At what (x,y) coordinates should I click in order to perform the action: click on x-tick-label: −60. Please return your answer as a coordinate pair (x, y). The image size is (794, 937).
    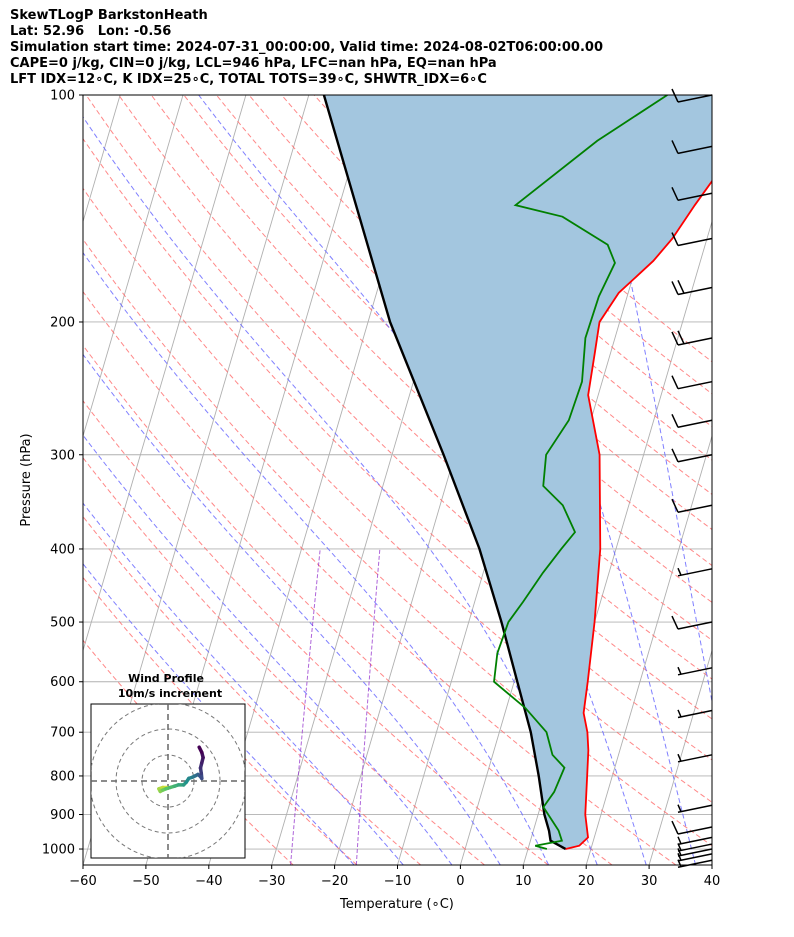
    Looking at the image, I should click on (82, 881).